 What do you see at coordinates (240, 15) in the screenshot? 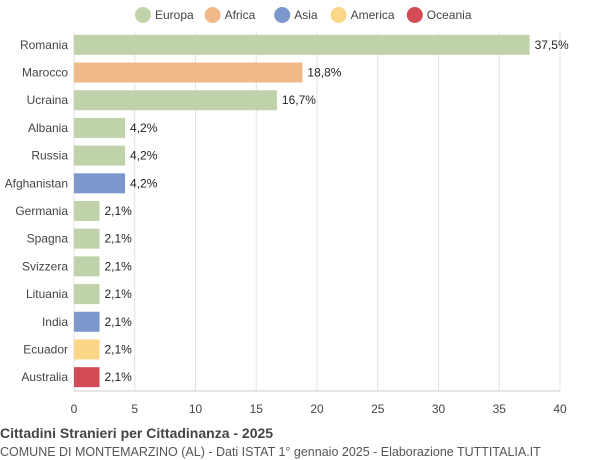
I see `legend-label: Africa` at bounding box center [240, 15].